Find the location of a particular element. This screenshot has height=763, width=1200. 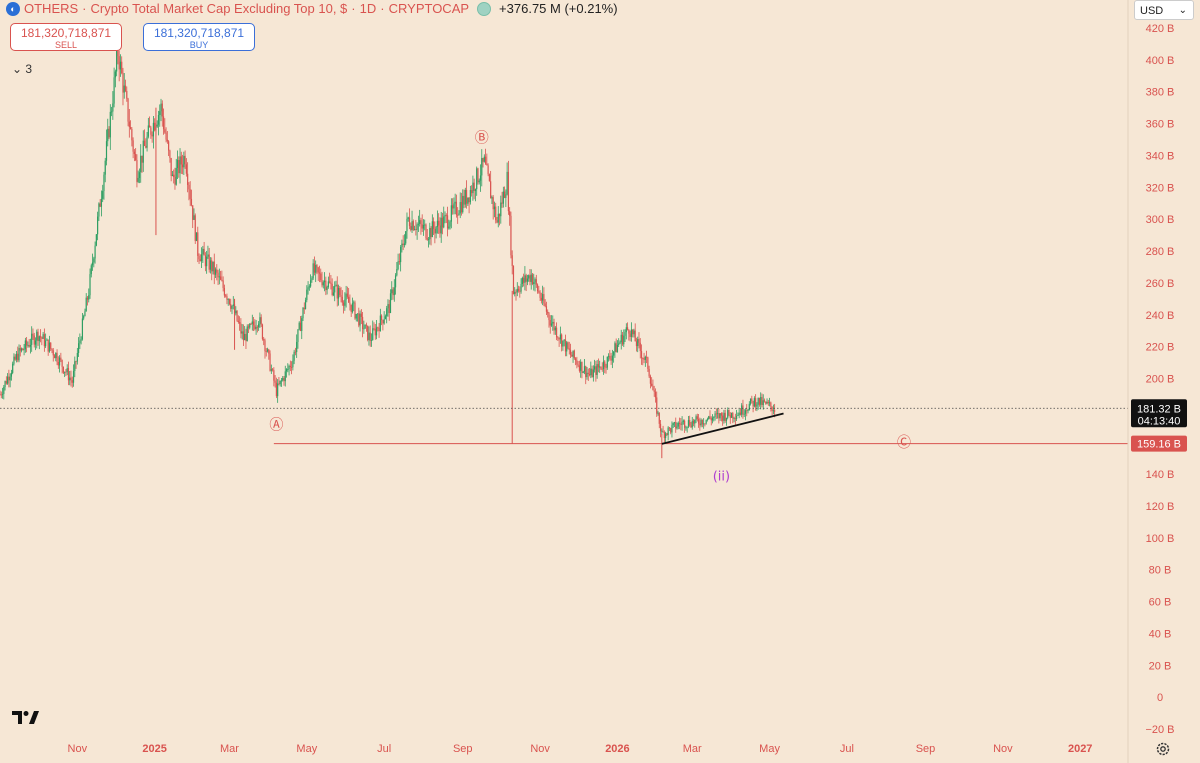

x-tick-label: Sep is located at coordinates (926, 749).